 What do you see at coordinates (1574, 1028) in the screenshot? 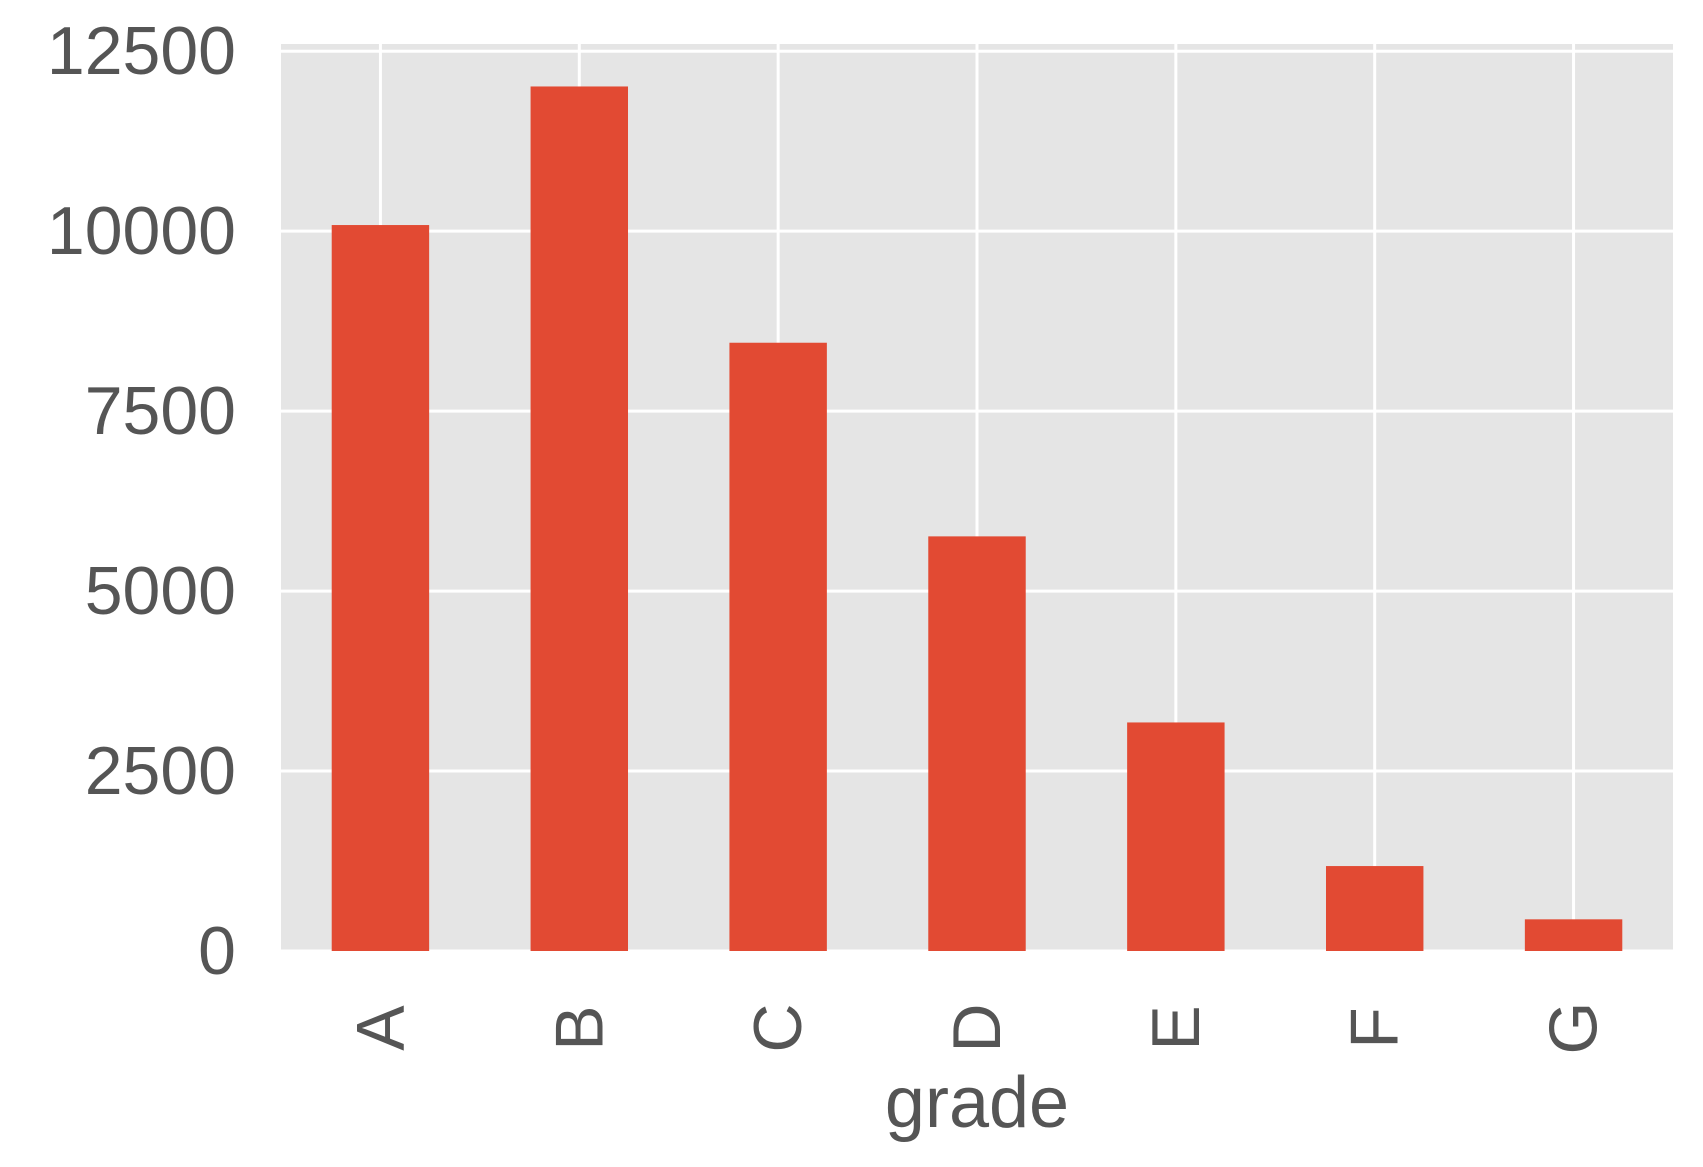
I see `x-tick-label-G: G` at bounding box center [1574, 1028].